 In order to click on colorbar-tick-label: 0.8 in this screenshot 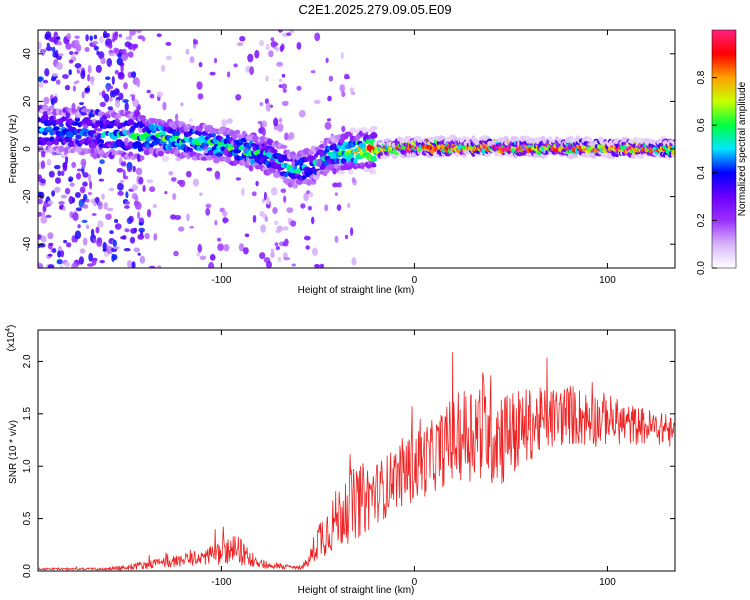, I will do `click(701, 77)`.